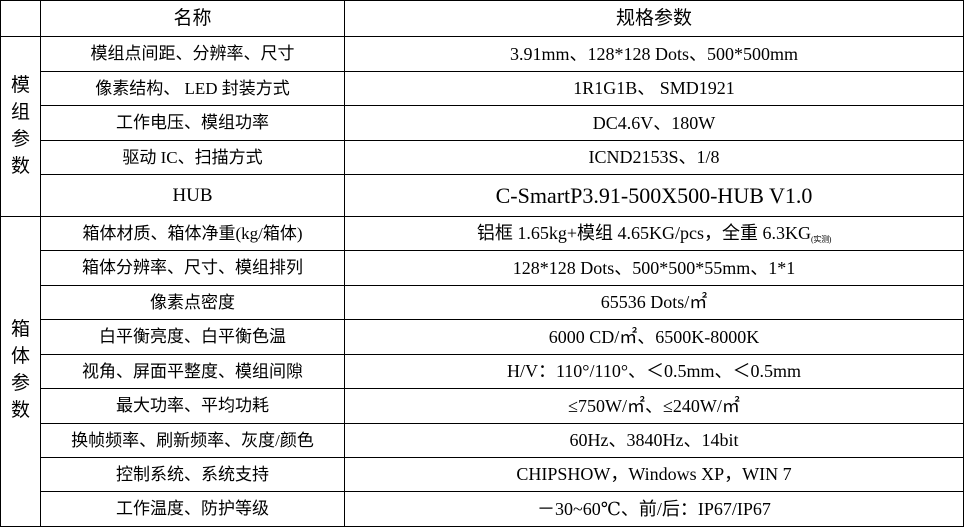 The image size is (972, 528). I want to click on row-name: 视角、屏面平整度、模组间隙, so click(192, 371).